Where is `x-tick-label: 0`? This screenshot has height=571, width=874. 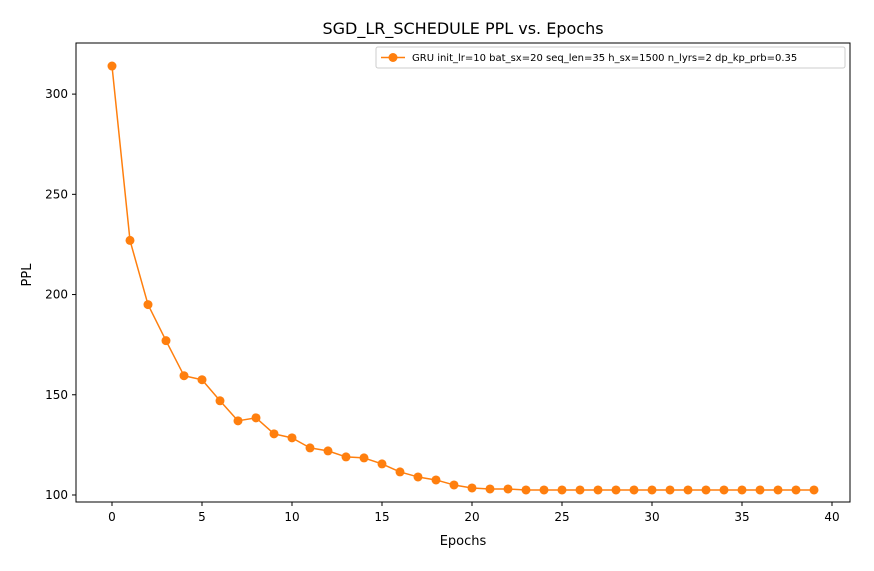
x-tick-label: 0 is located at coordinates (112, 517).